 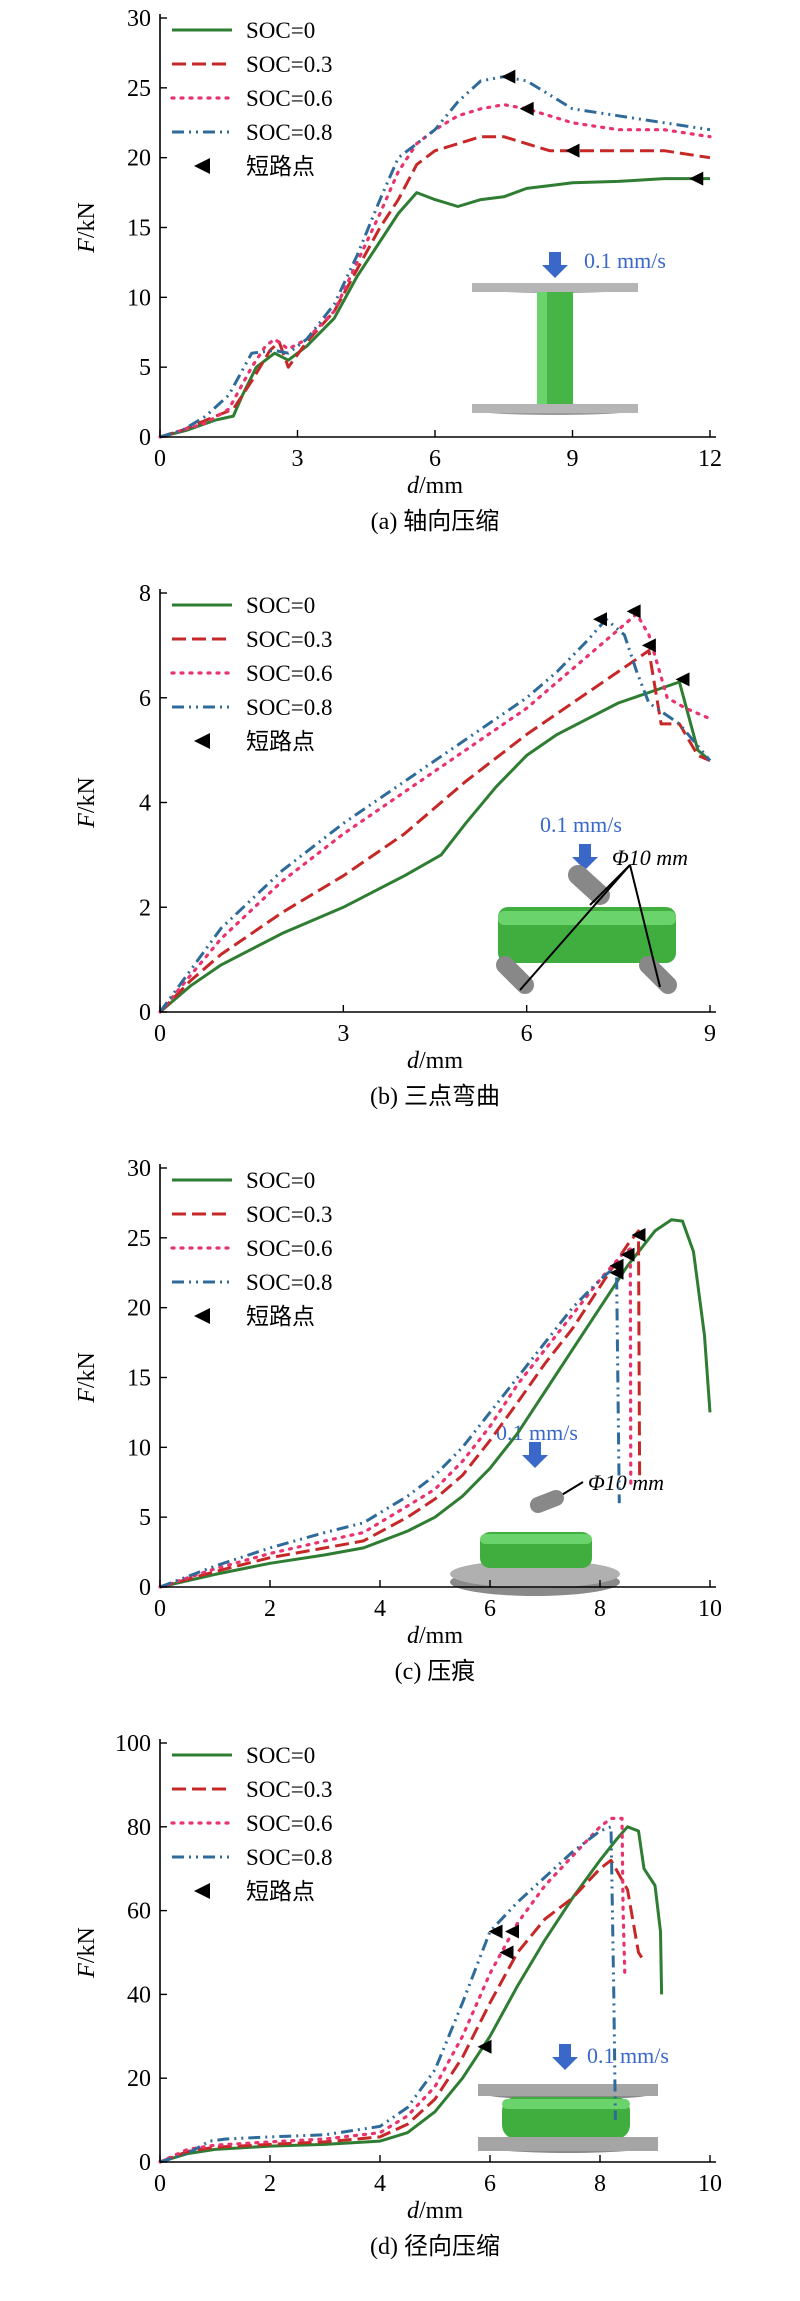 I want to click on panel-caption: (d) 径向压缩, so click(x=435, y=2246).